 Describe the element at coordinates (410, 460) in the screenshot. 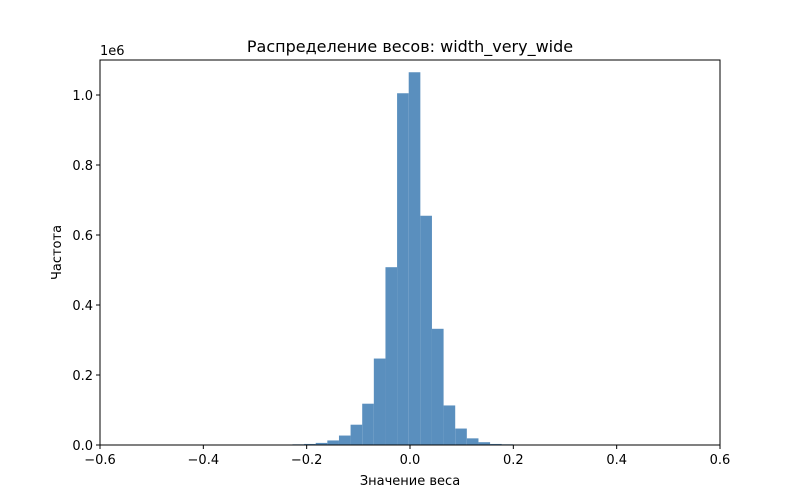

I see `x-tick-label: 0.0` at that location.